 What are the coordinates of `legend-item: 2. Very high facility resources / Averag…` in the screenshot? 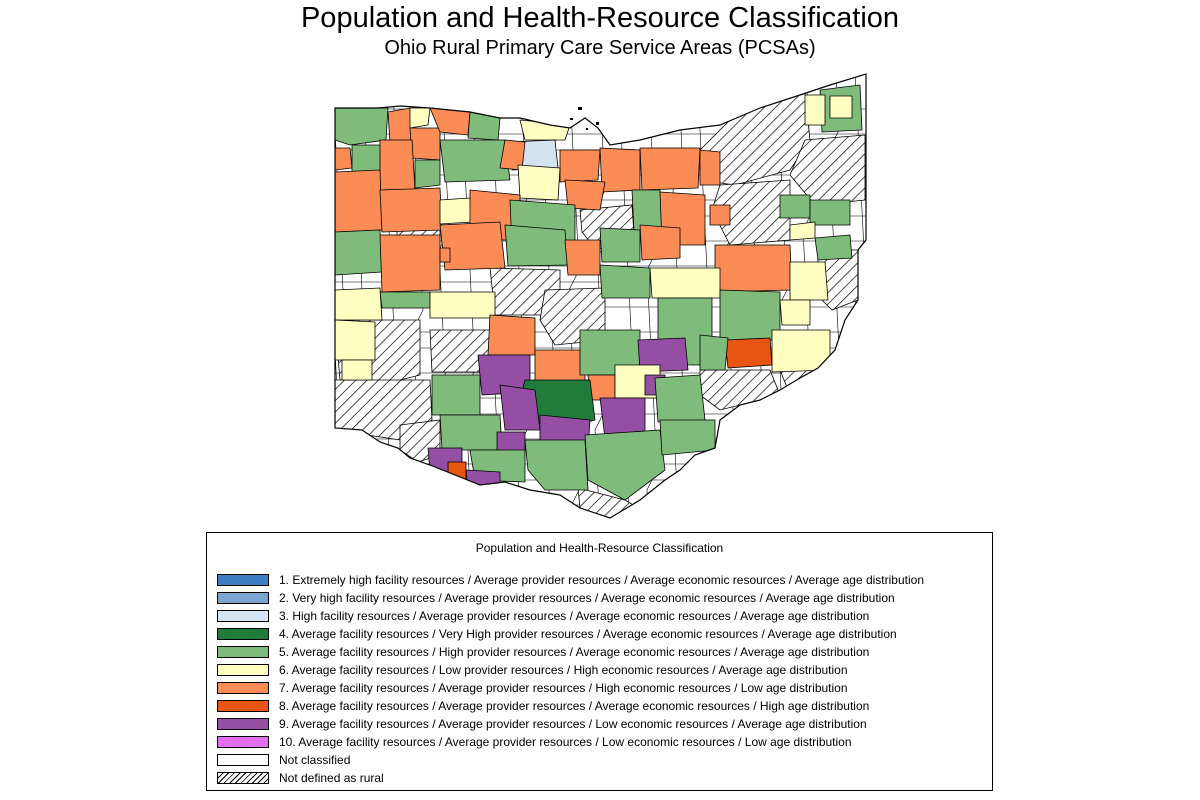 It's located at (556, 598).